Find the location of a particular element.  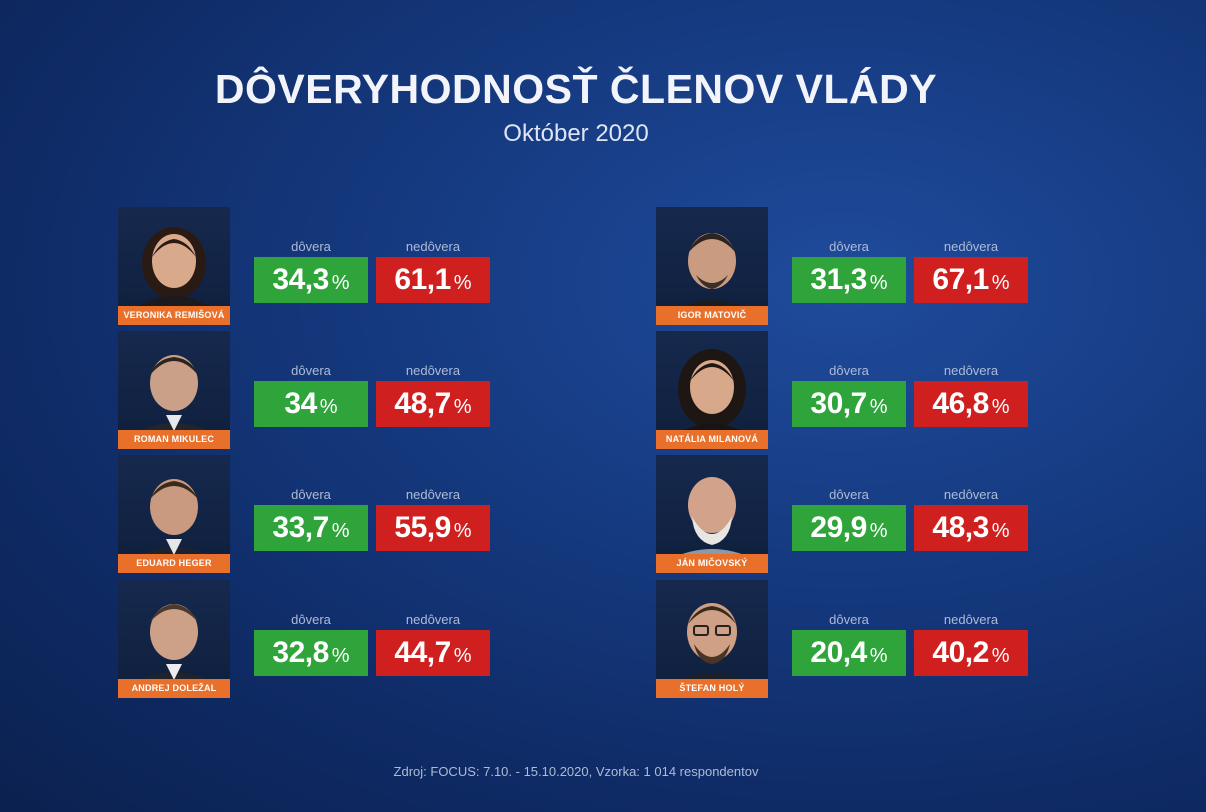

distrust-value-box: 48,3% is located at coordinates (971, 528).